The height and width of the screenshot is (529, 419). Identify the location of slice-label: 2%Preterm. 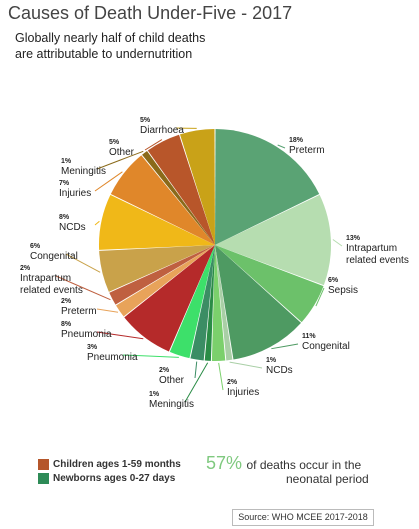
(79, 307).